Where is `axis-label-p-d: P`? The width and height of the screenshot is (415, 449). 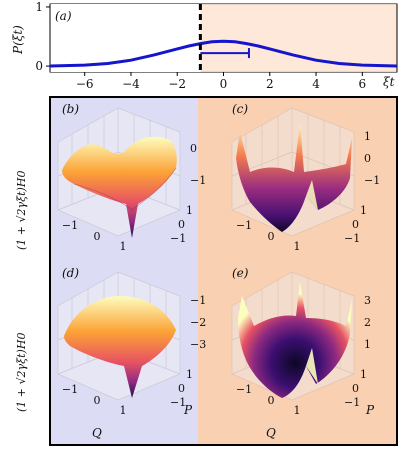
axis-label-p-d: P is located at coordinates (188, 410).